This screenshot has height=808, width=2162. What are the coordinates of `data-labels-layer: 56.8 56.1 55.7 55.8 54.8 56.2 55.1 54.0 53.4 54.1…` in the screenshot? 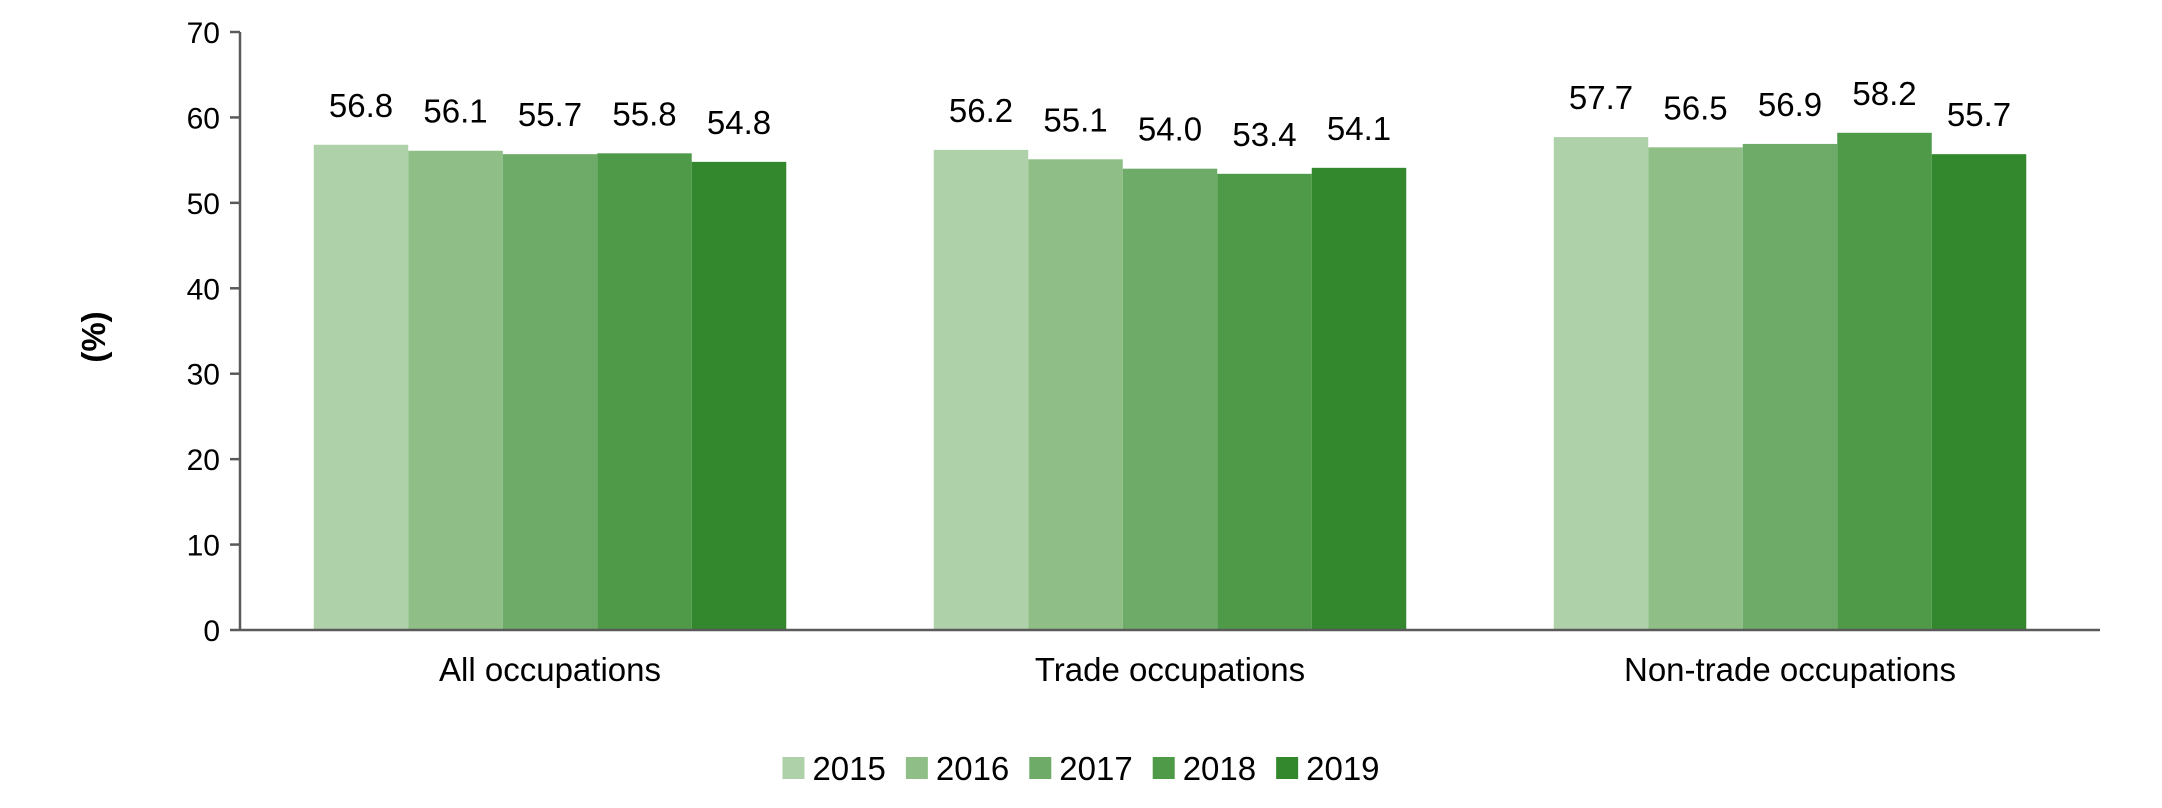 It's located at (1170, 114).